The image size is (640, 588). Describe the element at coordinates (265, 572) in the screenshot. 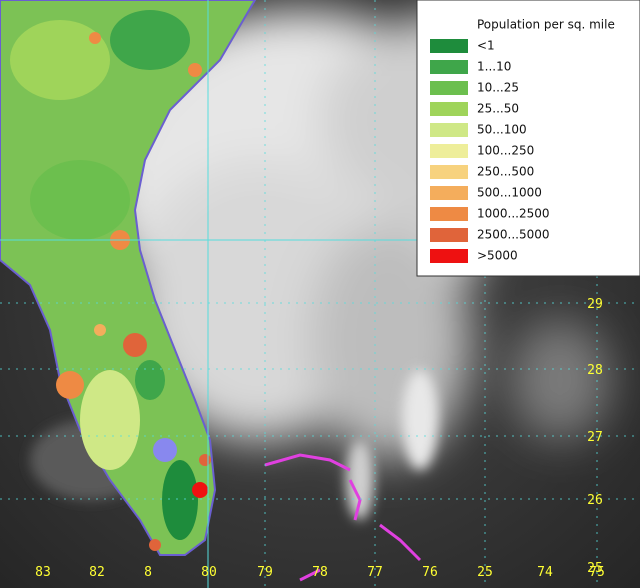

I see `longitude-label: 79` at that location.